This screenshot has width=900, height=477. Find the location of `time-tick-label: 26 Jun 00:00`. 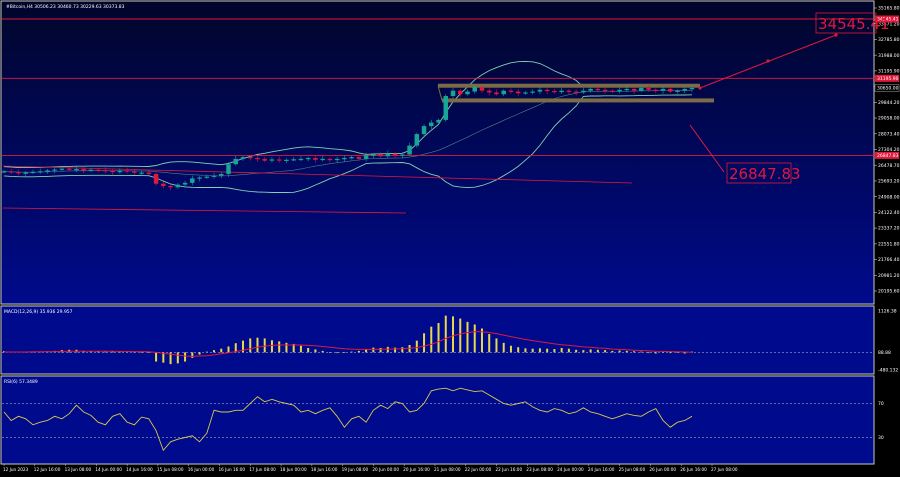

time-tick-label: 26 Jun 00:00 is located at coordinates (662, 469).